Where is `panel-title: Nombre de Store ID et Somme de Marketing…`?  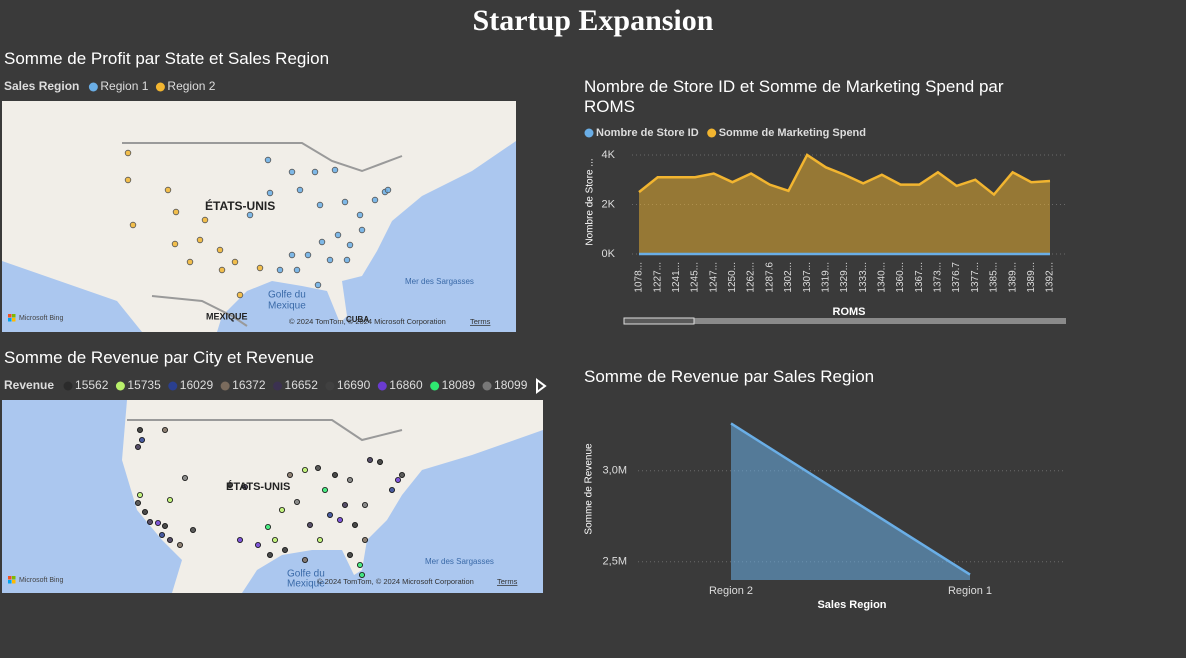 panel-title: Nombre de Store ID et Somme de Marketing… is located at coordinates (794, 96).